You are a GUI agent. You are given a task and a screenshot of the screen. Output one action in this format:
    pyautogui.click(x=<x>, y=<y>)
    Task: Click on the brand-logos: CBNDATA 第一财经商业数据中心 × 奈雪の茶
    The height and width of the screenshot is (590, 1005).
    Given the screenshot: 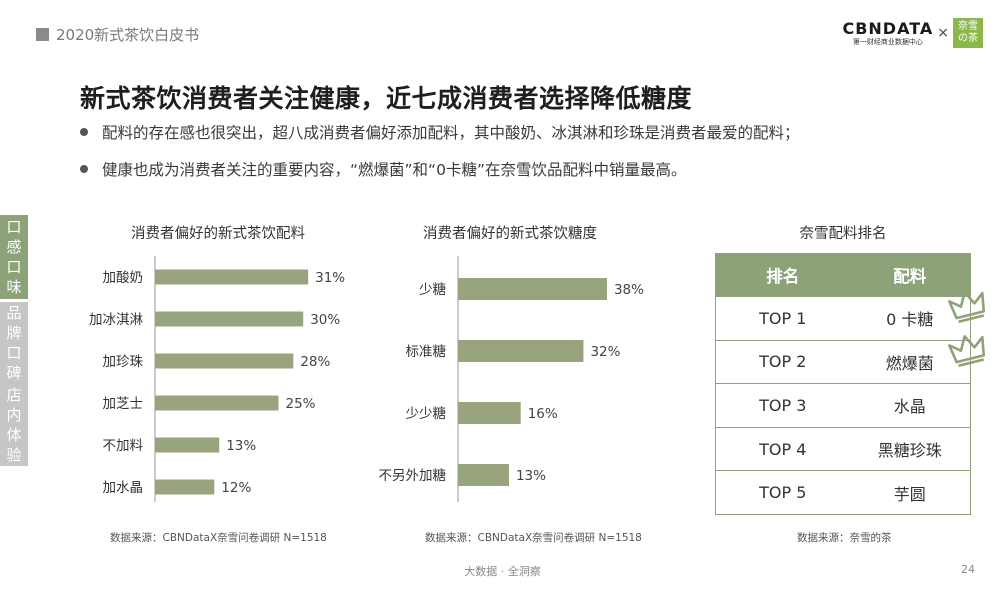 What is the action you would take?
    pyautogui.click(x=912, y=33)
    